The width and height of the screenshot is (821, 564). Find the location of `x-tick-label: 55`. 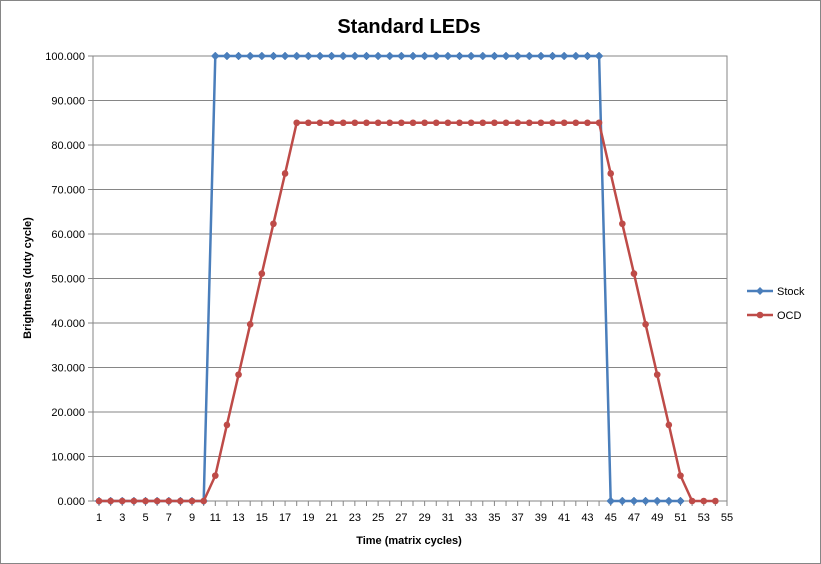

x-tick-label: 55 is located at coordinates (727, 518).